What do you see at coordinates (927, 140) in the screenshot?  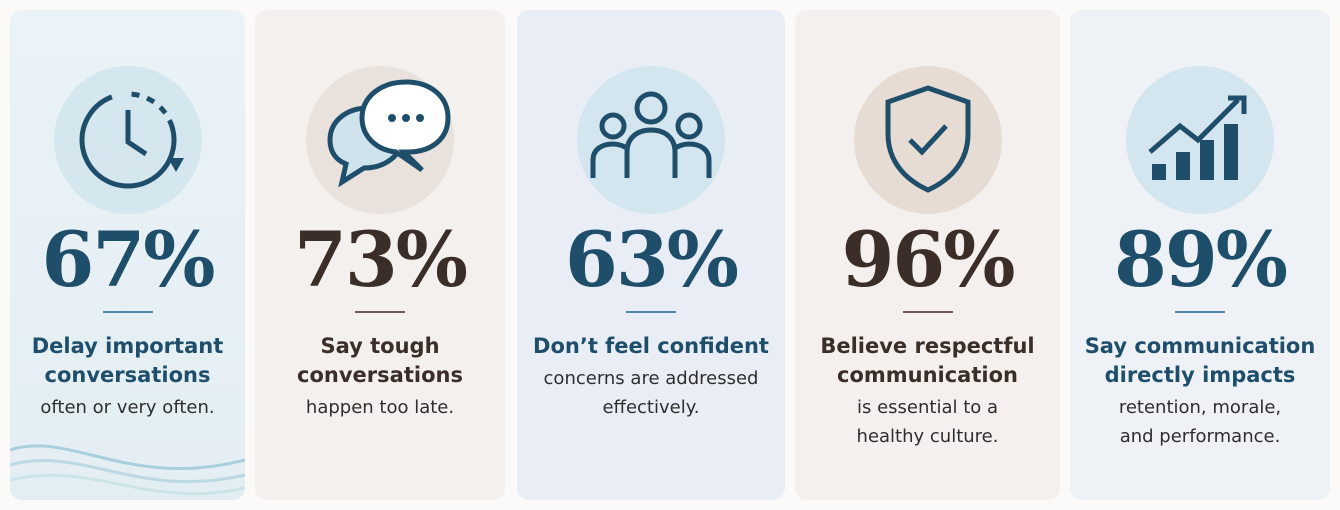 I see `shield-icon` at bounding box center [927, 140].